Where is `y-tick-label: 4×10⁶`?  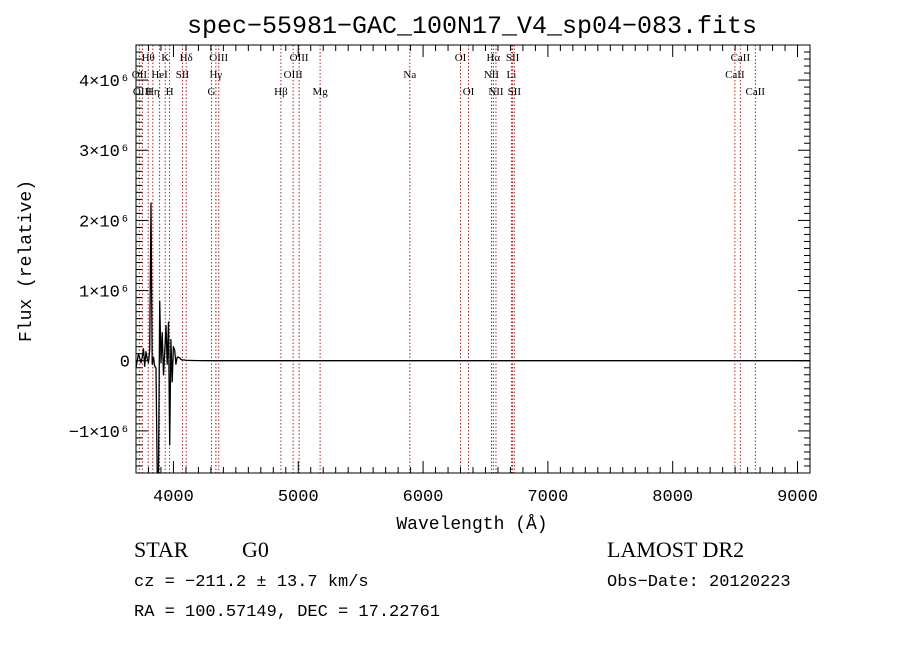
y-tick-label: 4×10⁶ is located at coordinates (104, 82).